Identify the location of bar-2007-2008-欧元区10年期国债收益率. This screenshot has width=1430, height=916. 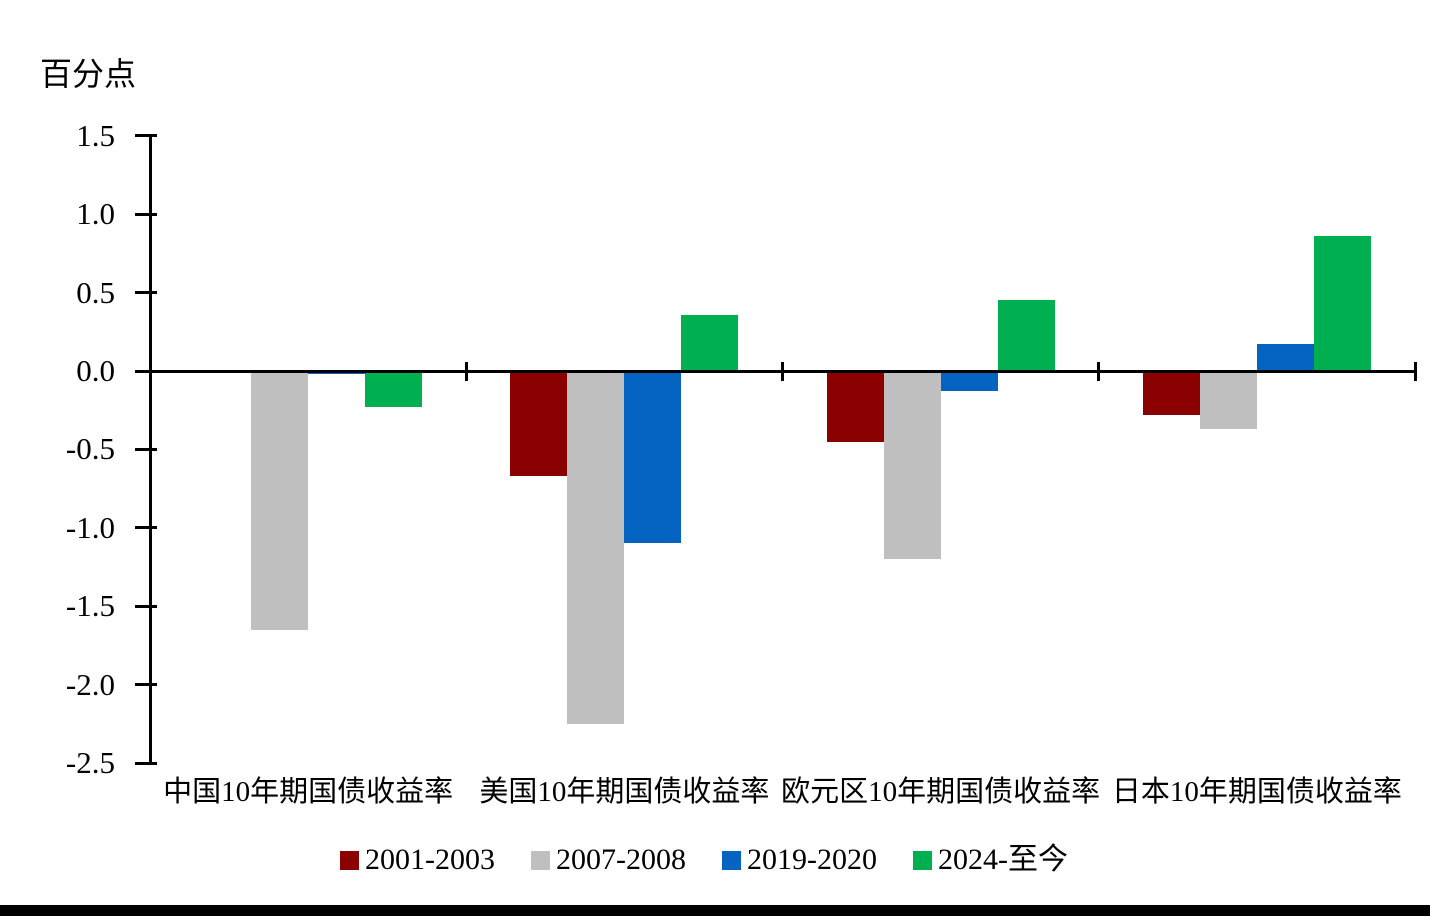
(912, 465).